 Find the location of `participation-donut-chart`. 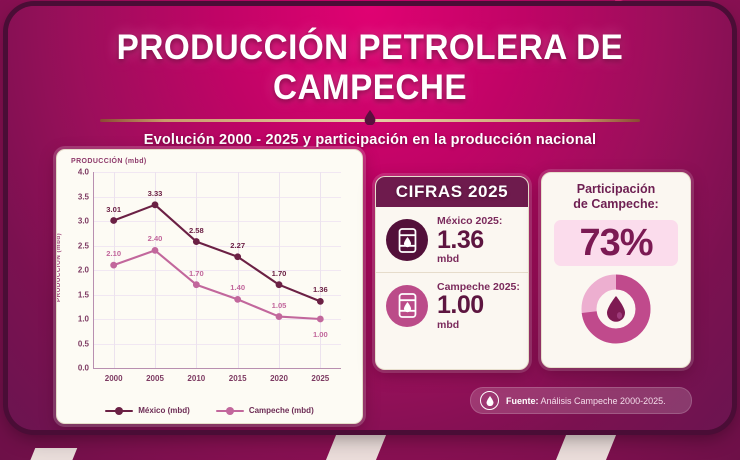

participation-donut-chart is located at coordinates (616, 309).